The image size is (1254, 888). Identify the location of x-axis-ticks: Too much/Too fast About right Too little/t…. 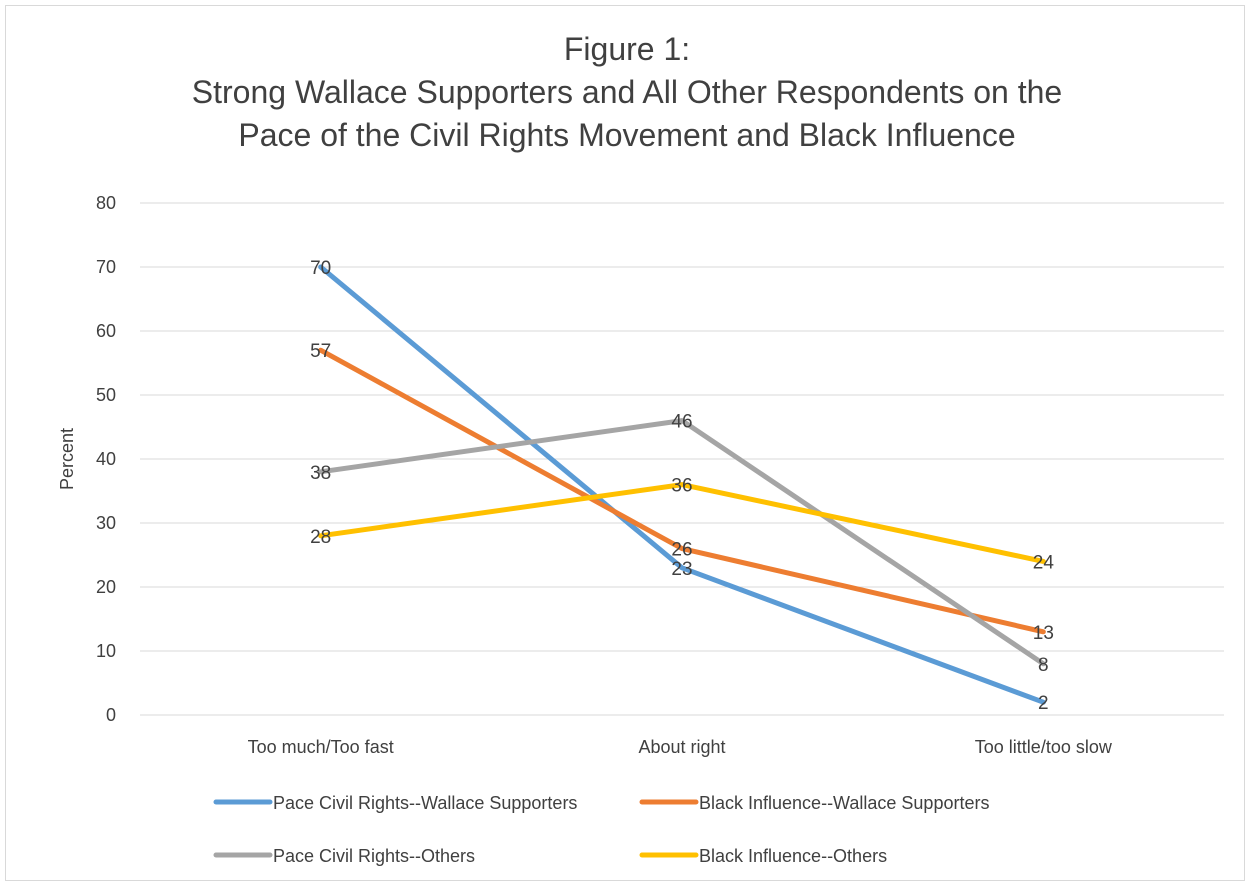
(680, 747).